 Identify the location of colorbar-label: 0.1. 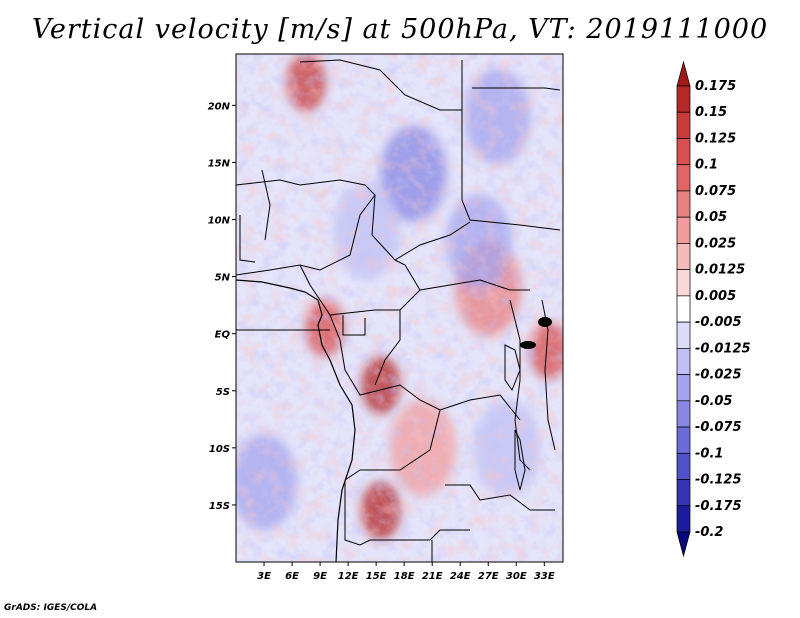
(706, 165).